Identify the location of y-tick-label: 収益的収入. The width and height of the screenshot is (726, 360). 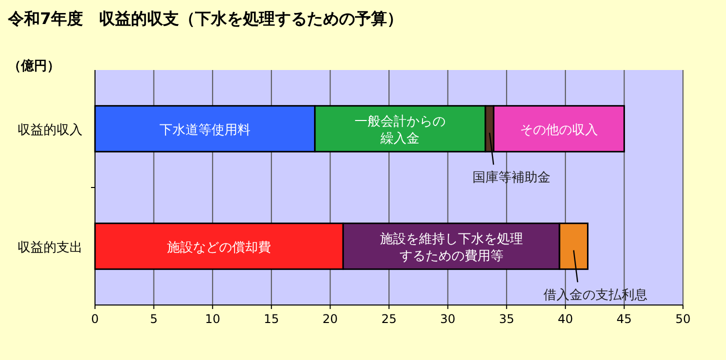
(50, 130).